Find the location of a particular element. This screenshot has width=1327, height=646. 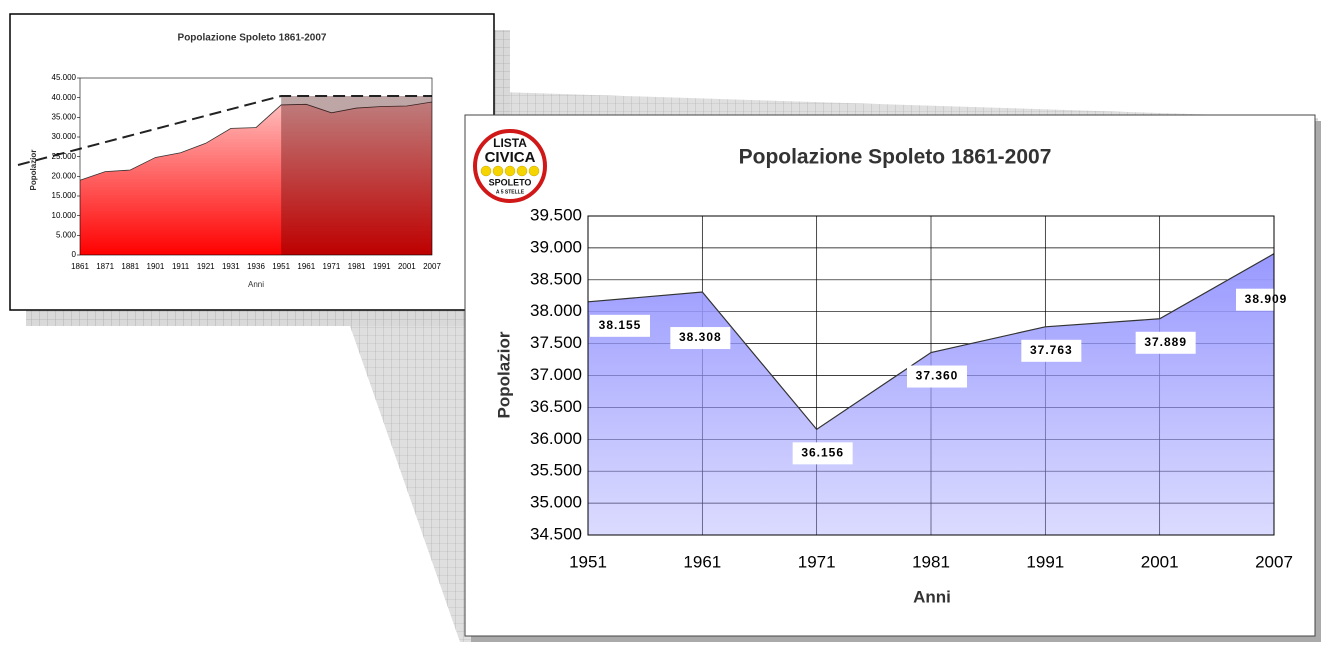

x-tick-label: 1936 is located at coordinates (256, 266).